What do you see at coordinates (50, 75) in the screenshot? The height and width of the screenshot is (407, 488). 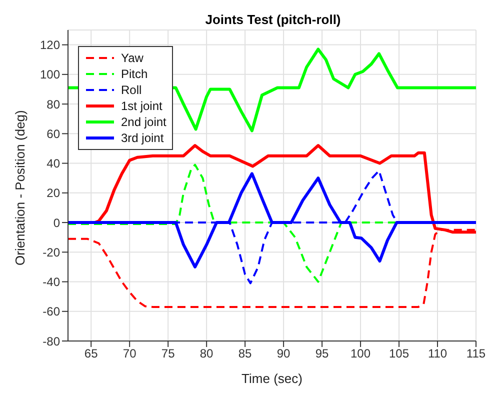 I see `y-tick-label: 100` at bounding box center [50, 75].